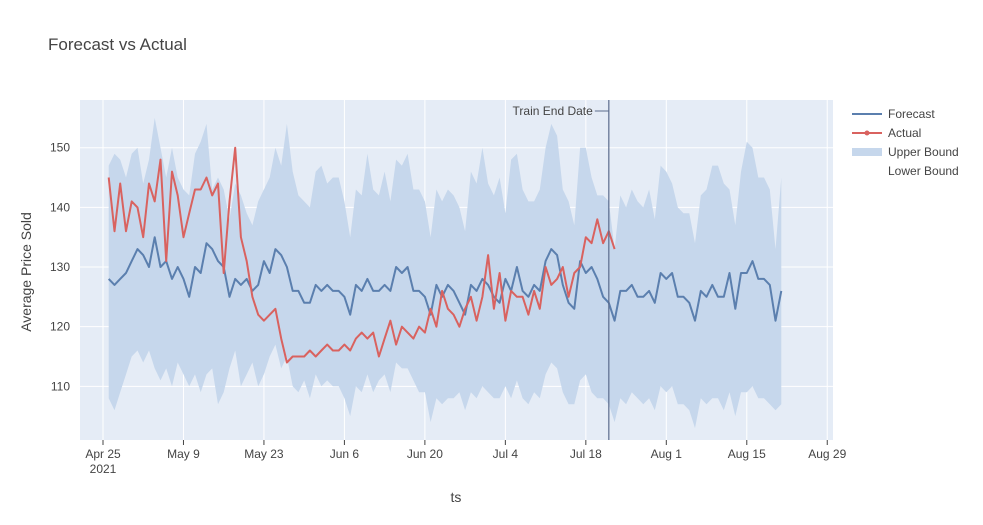 The width and height of the screenshot is (983, 525). I want to click on train-end-marker: Train End Date, so click(561, 270).